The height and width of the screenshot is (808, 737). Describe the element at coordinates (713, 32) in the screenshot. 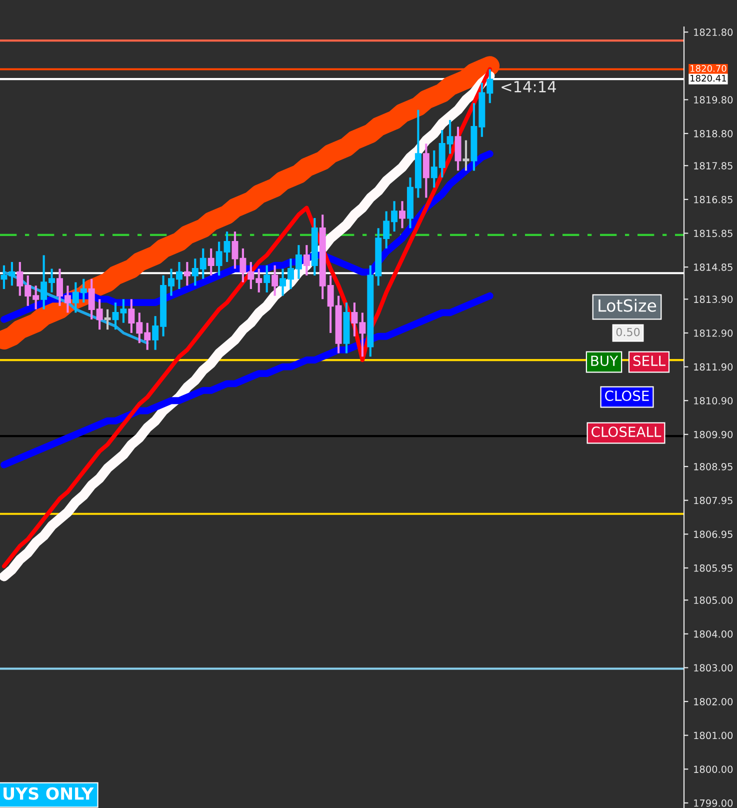

I see `y-tick-label: 1821.80` at that location.